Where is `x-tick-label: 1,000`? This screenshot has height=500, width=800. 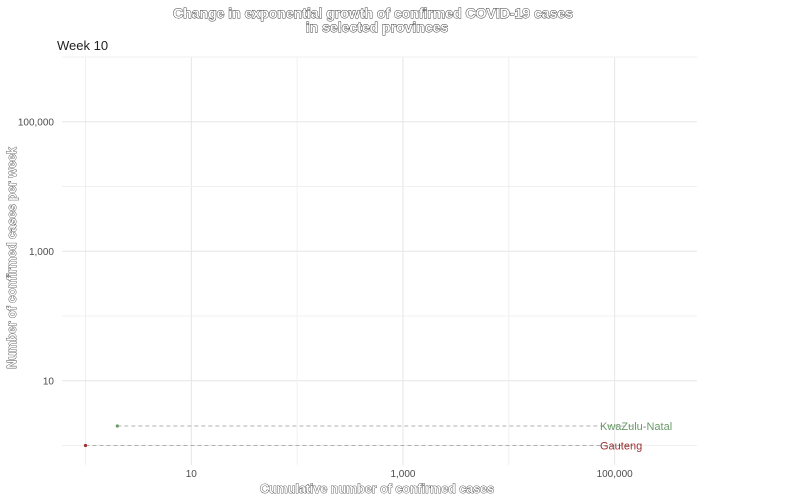
x-tick-label: 1,000 is located at coordinates (402, 474).